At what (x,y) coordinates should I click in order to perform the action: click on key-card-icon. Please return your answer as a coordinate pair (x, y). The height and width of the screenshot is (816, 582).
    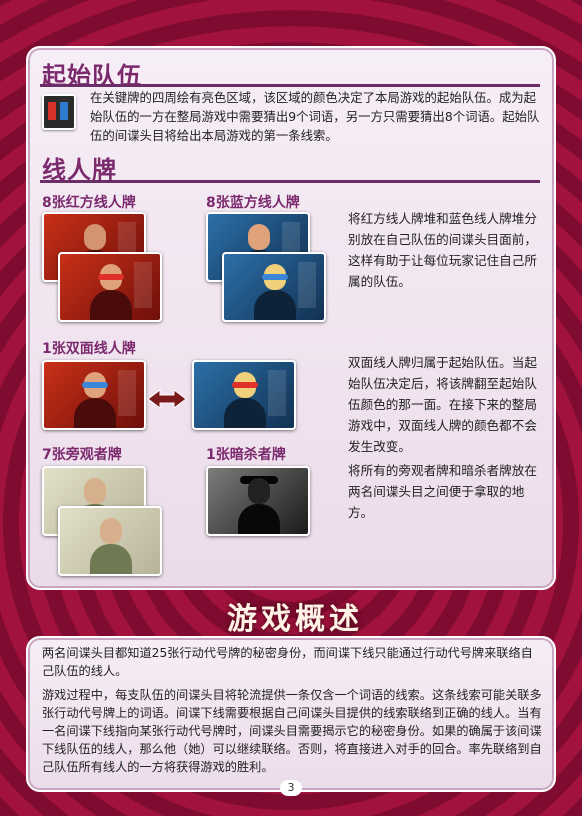
    Looking at the image, I should click on (59, 112).